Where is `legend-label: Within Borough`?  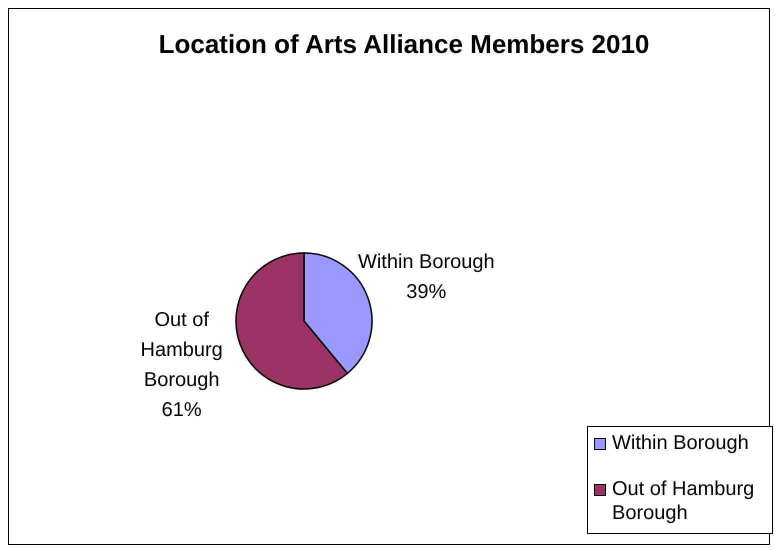 legend-label: Within Borough is located at coordinates (680, 443).